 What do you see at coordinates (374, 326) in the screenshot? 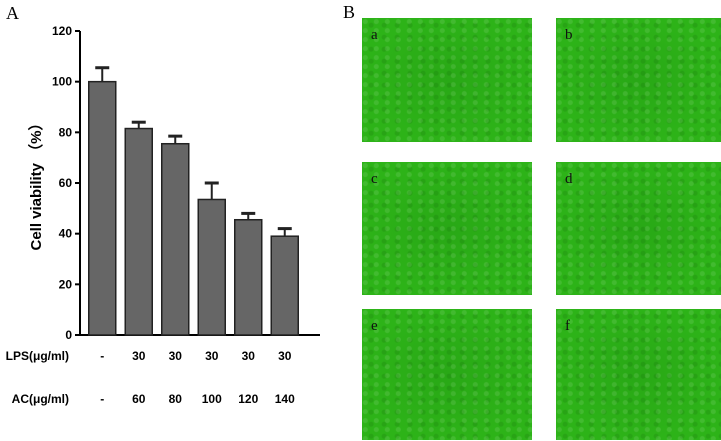
I see `micrograph-label: e` at bounding box center [374, 326].